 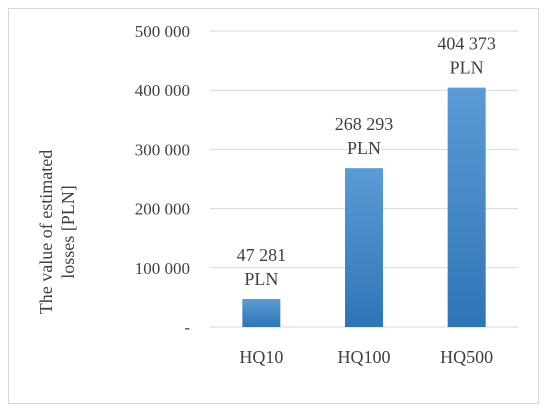 What do you see at coordinates (262, 255) in the screenshot?
I see `data-label-value: 47 281` at bounding box center [262, 255].